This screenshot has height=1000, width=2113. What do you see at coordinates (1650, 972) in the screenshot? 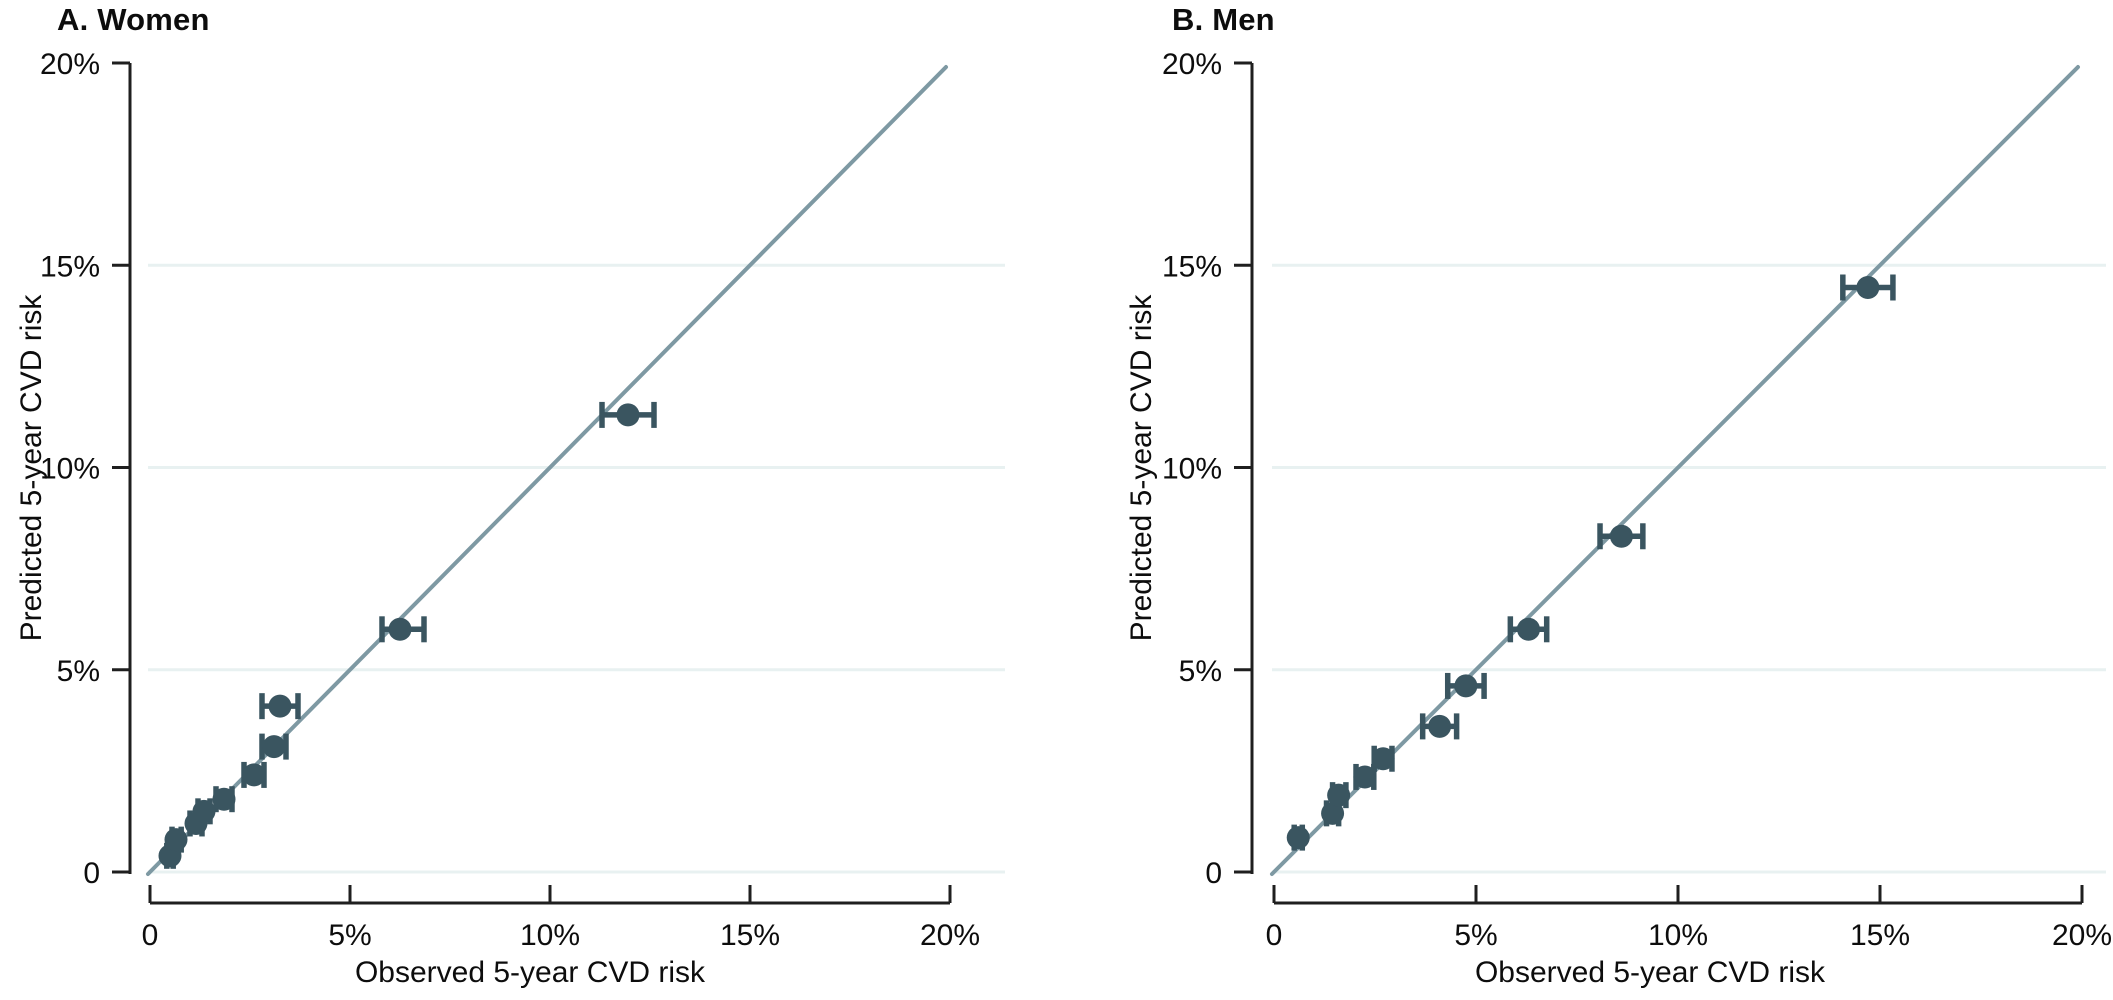
I see `panel-b-x-axis-title: Observed 5-year CVD risk` at bounding box center [1650, 972].